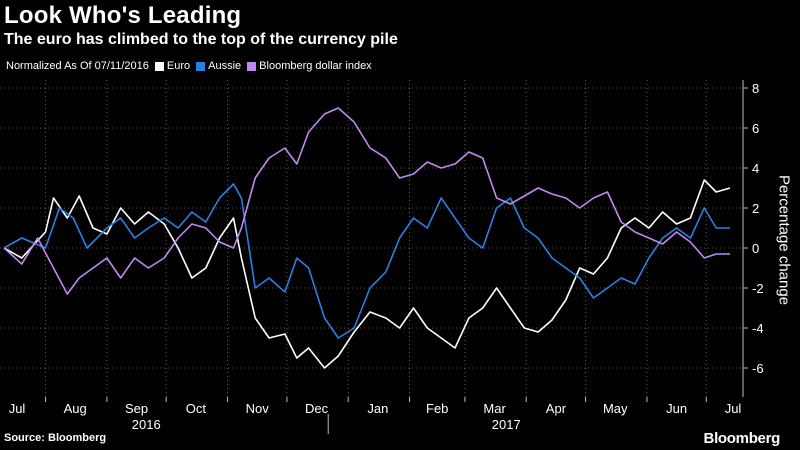 The image size is (800, 450). I want to click on legend-label-aussie: Aussie, so click(225, 66).